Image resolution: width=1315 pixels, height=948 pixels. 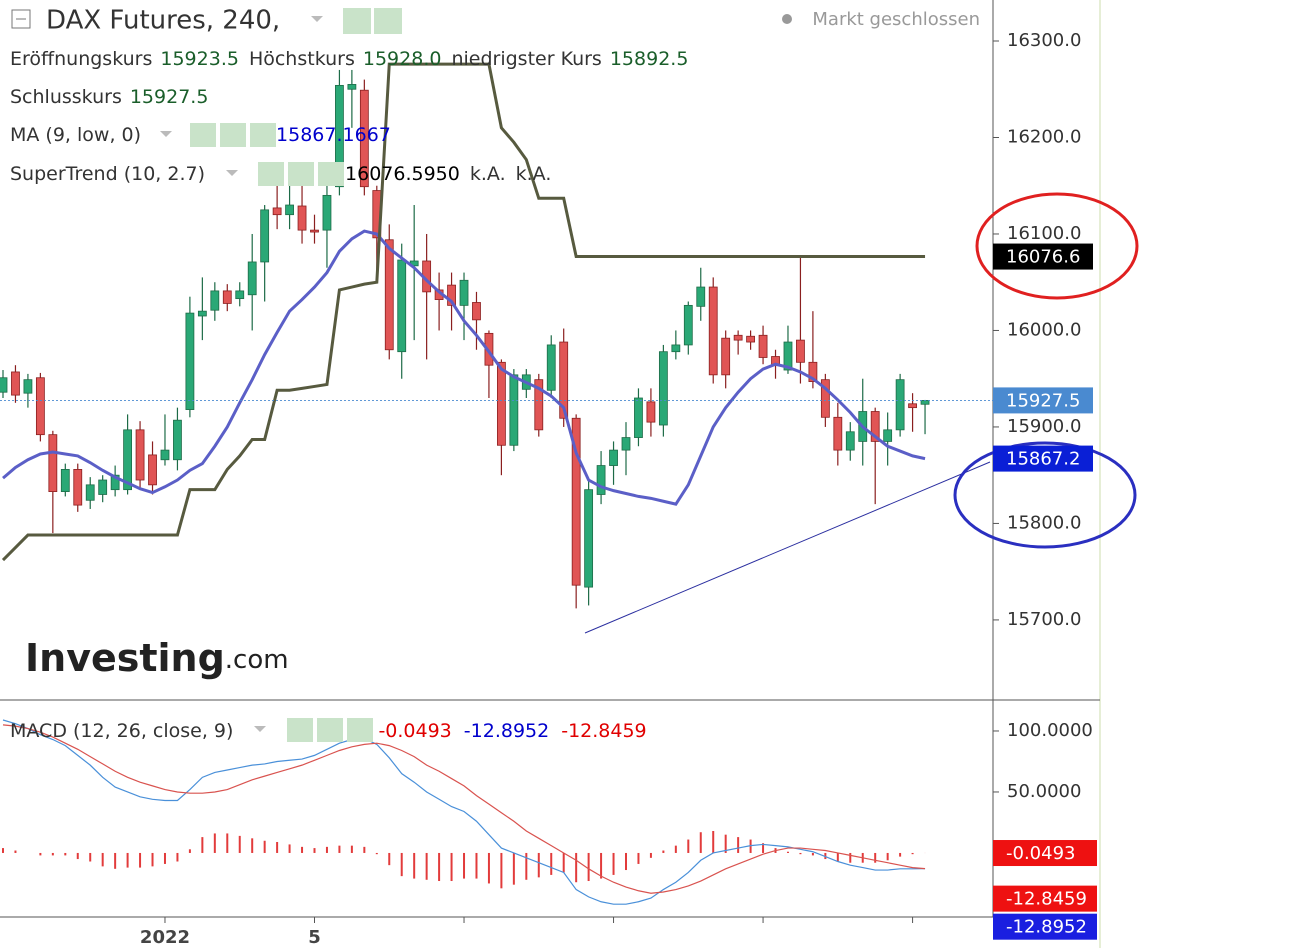 I want to click on info-name: Eröffnungskurs, so click(x=81, y=59).